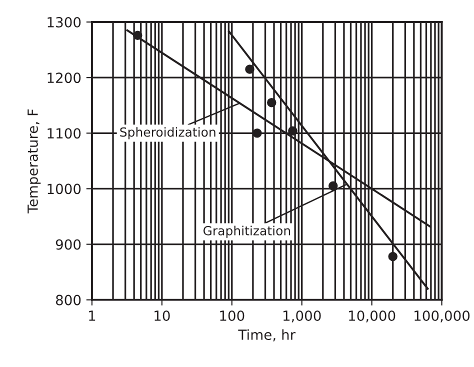  Describe the element at coordinates (302, 316) in the screenshot. I see `x-tick-label: 1,000` at that location.